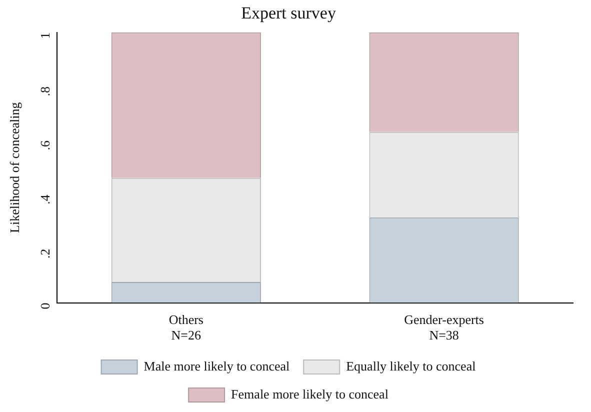 The width and height of the screenshot is (591, 412). I want to click on y-axis-title: Likelihood of concealing, so click(14, 167).